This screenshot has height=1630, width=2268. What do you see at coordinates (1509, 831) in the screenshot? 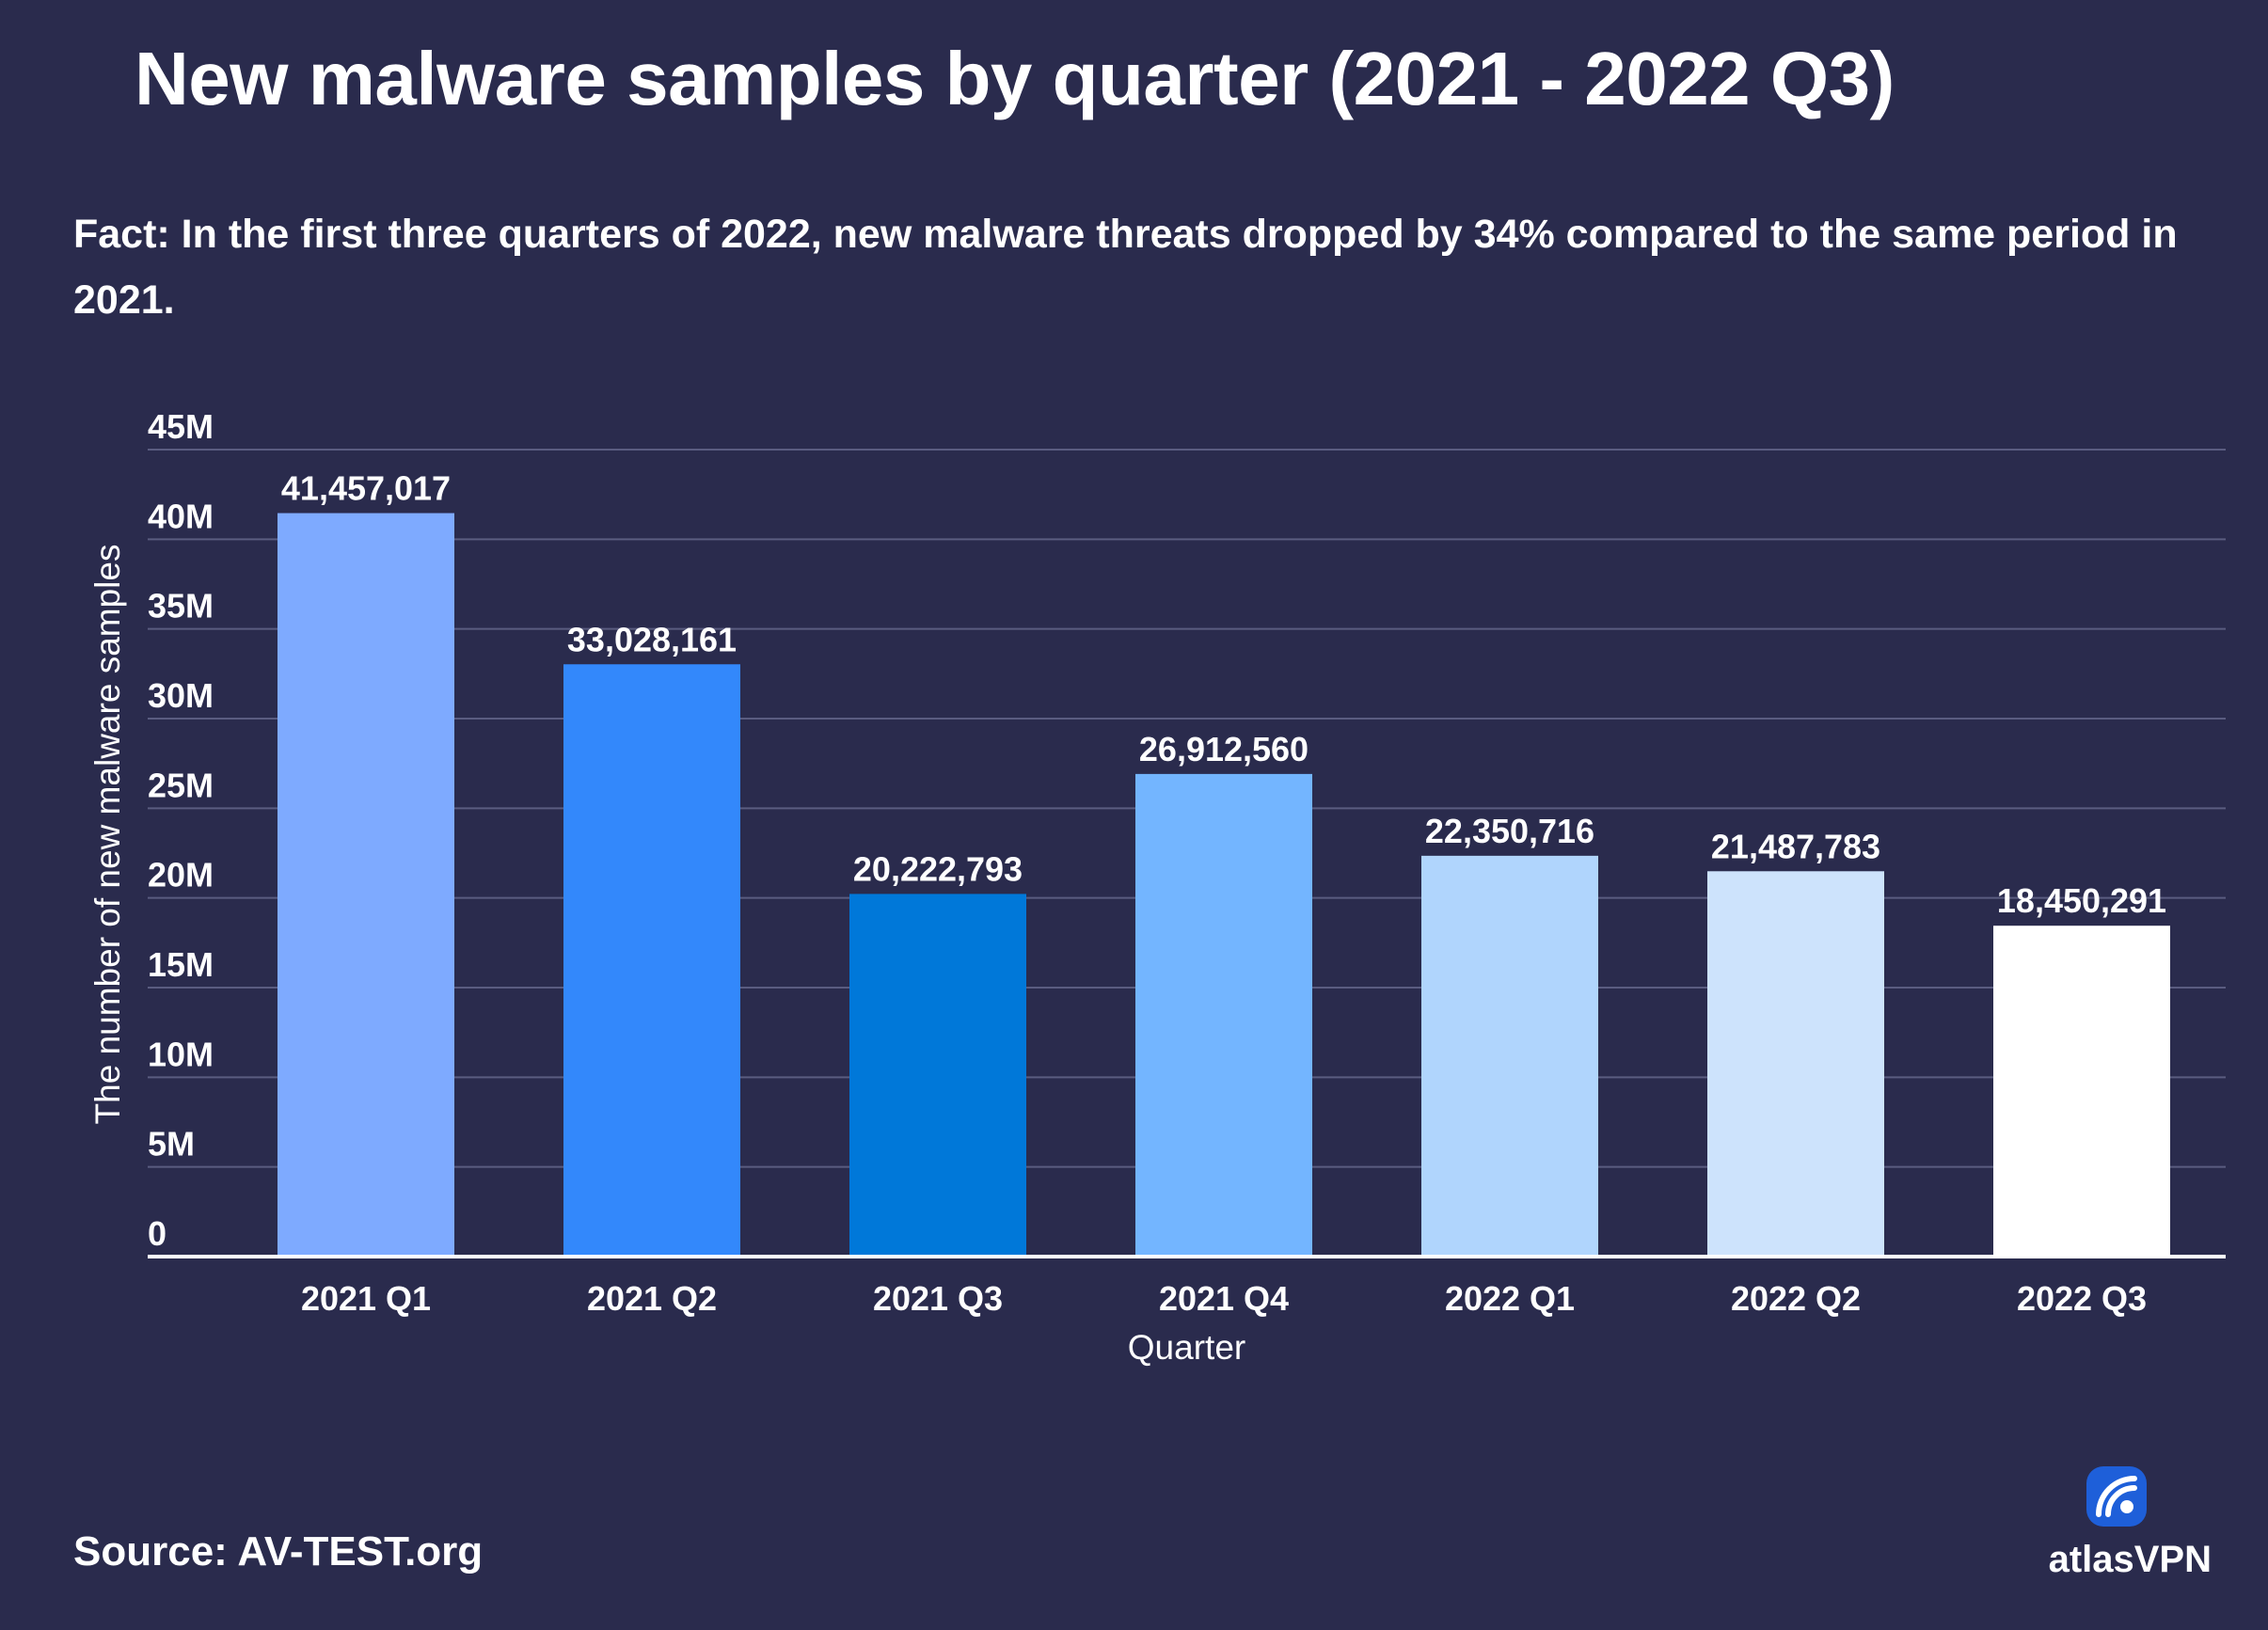
I see `data-label: 22,350,716` at bounding box center [1509, 831].